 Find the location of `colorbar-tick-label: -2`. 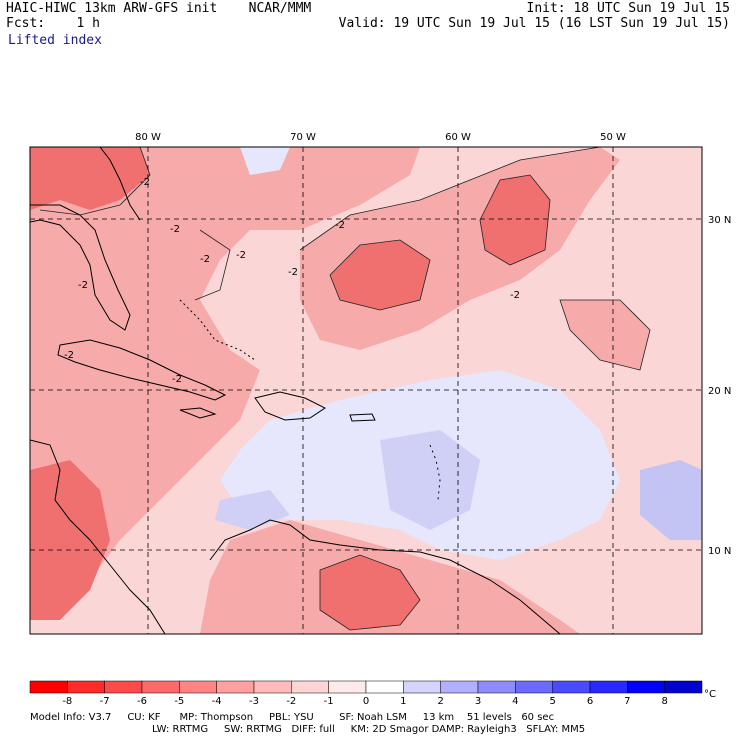

colorbar-tick-label: -2 is located at coordinates (291, 701).